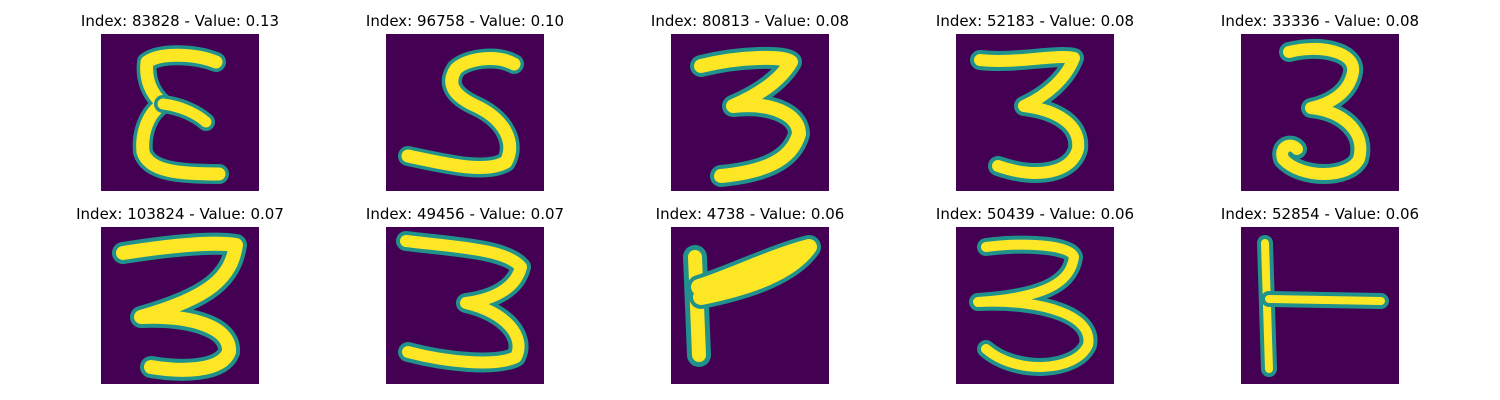  Describe the element at coordinates (1035, 21) in the screenshot. I see `panel-title: Index: 52183 - Value: 0.08` at that location.